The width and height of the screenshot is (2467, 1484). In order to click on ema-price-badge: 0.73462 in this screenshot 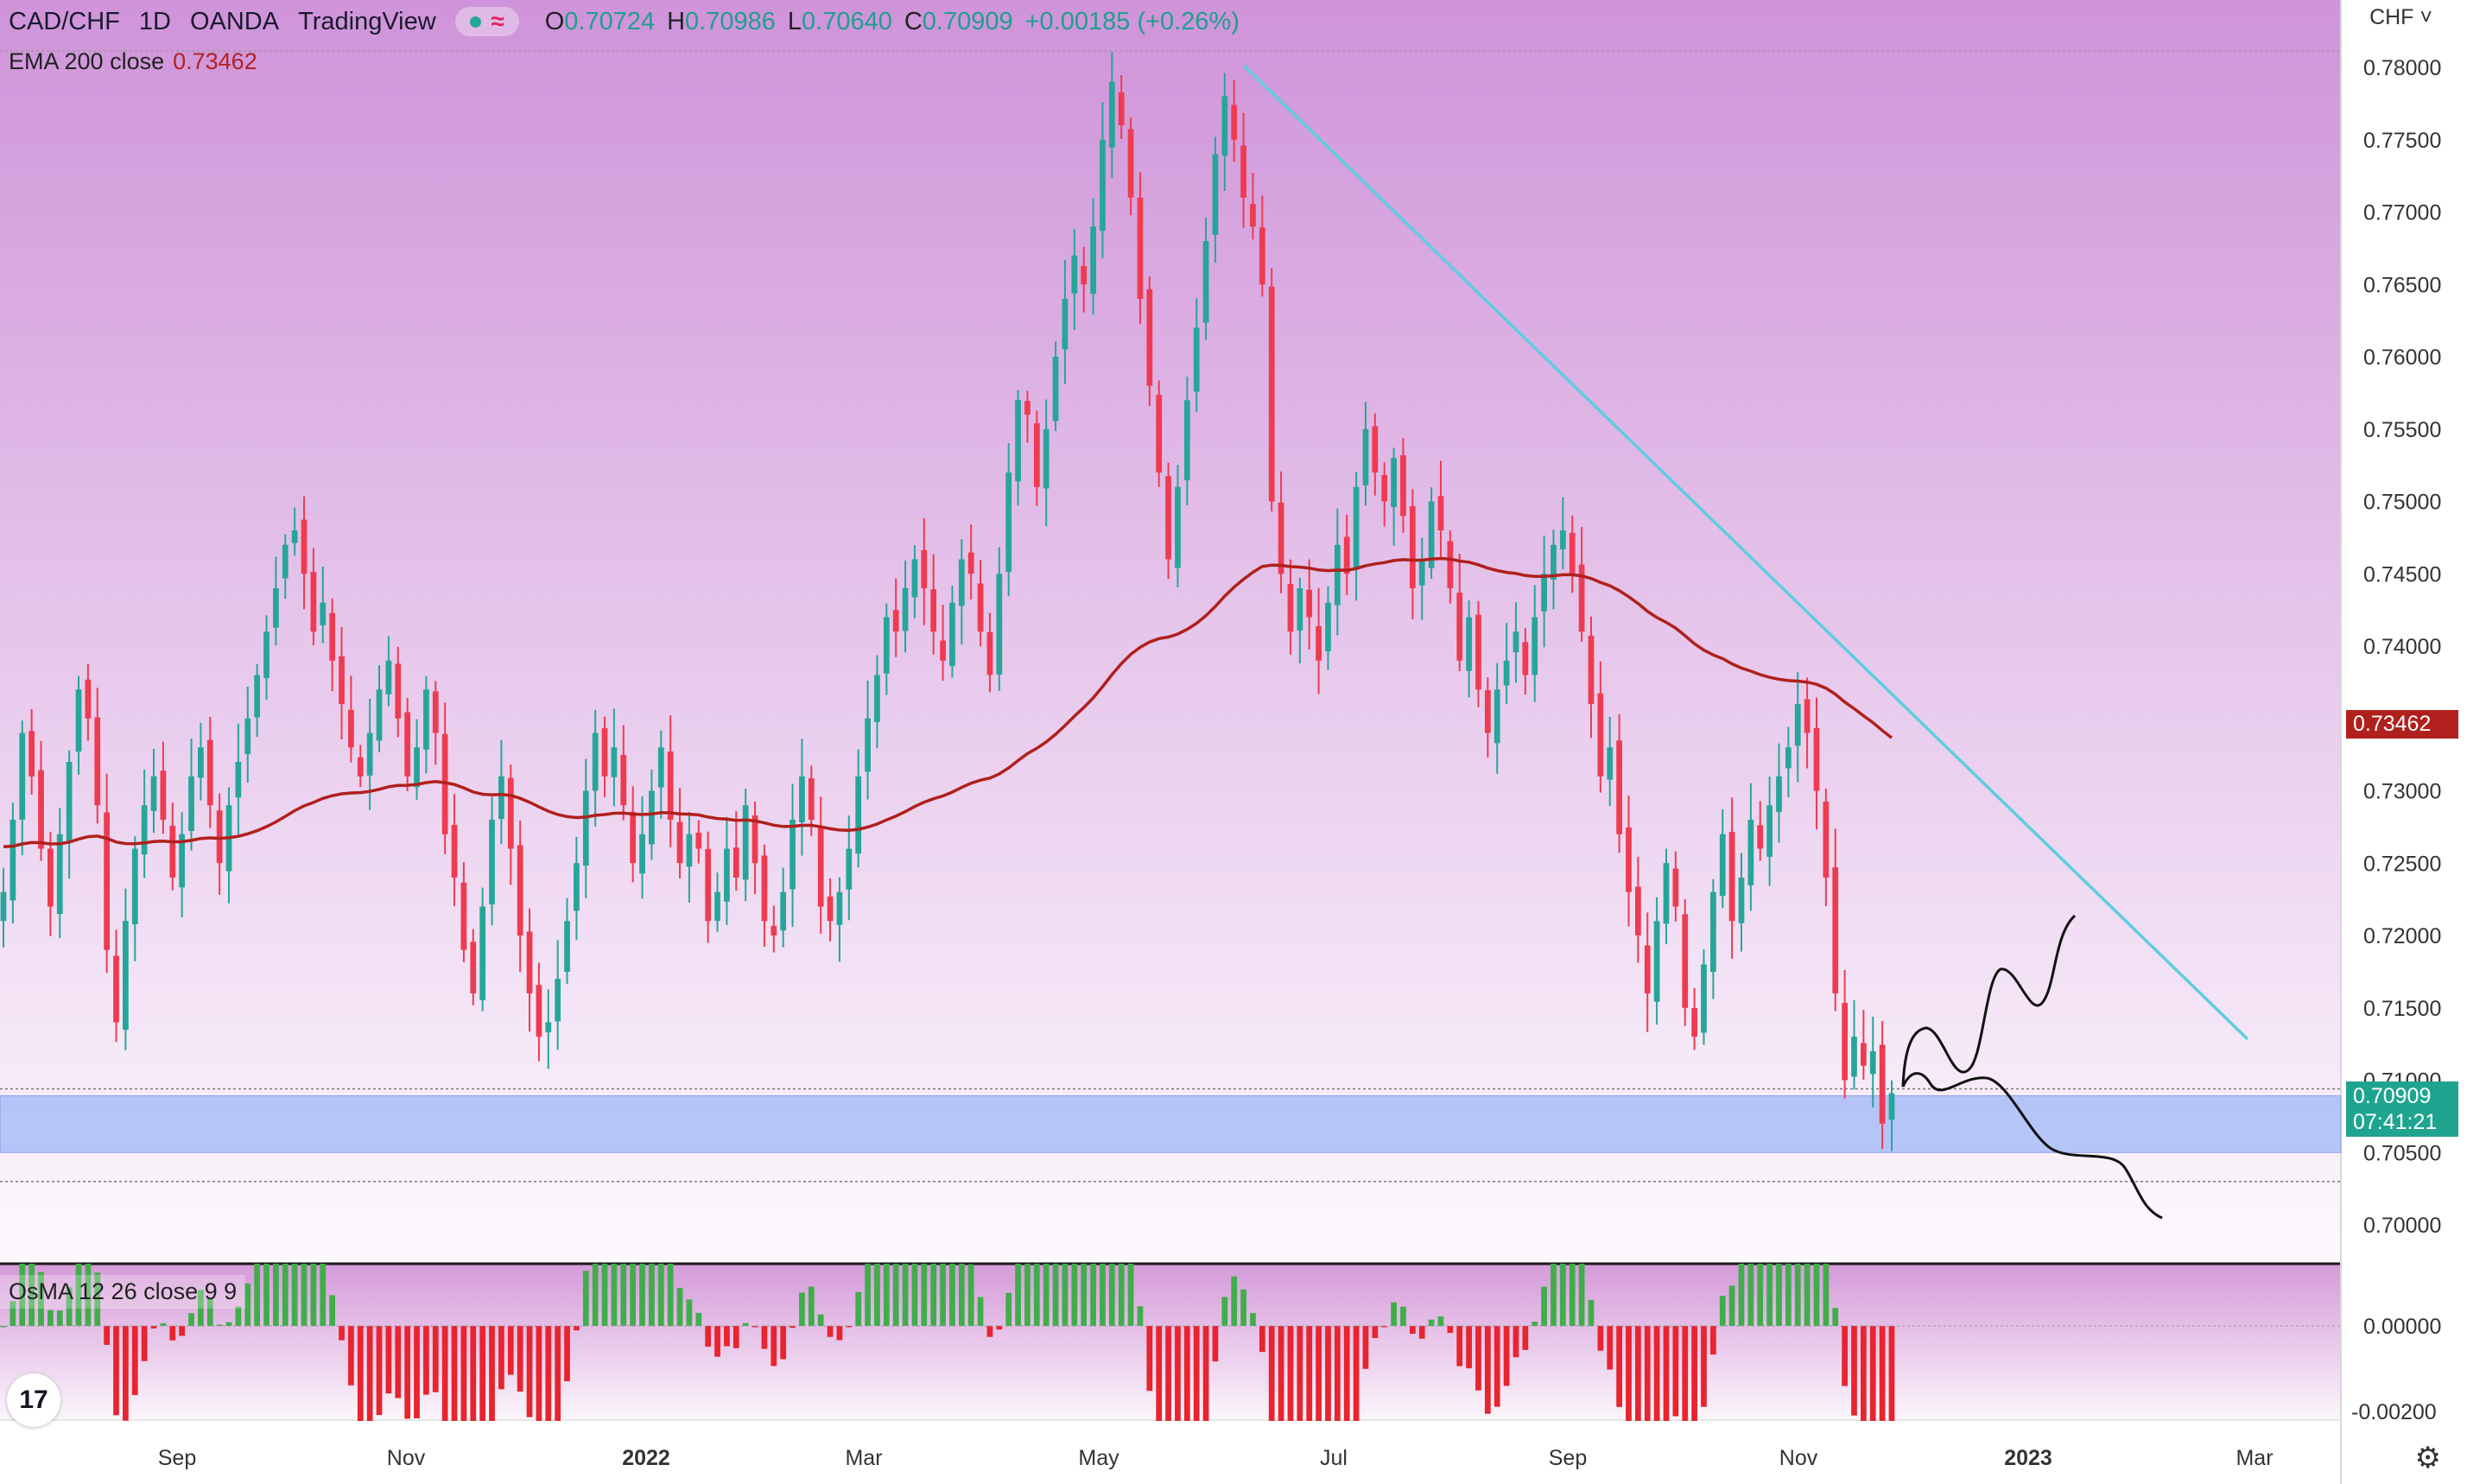, I will do `click(2402, 724)`.